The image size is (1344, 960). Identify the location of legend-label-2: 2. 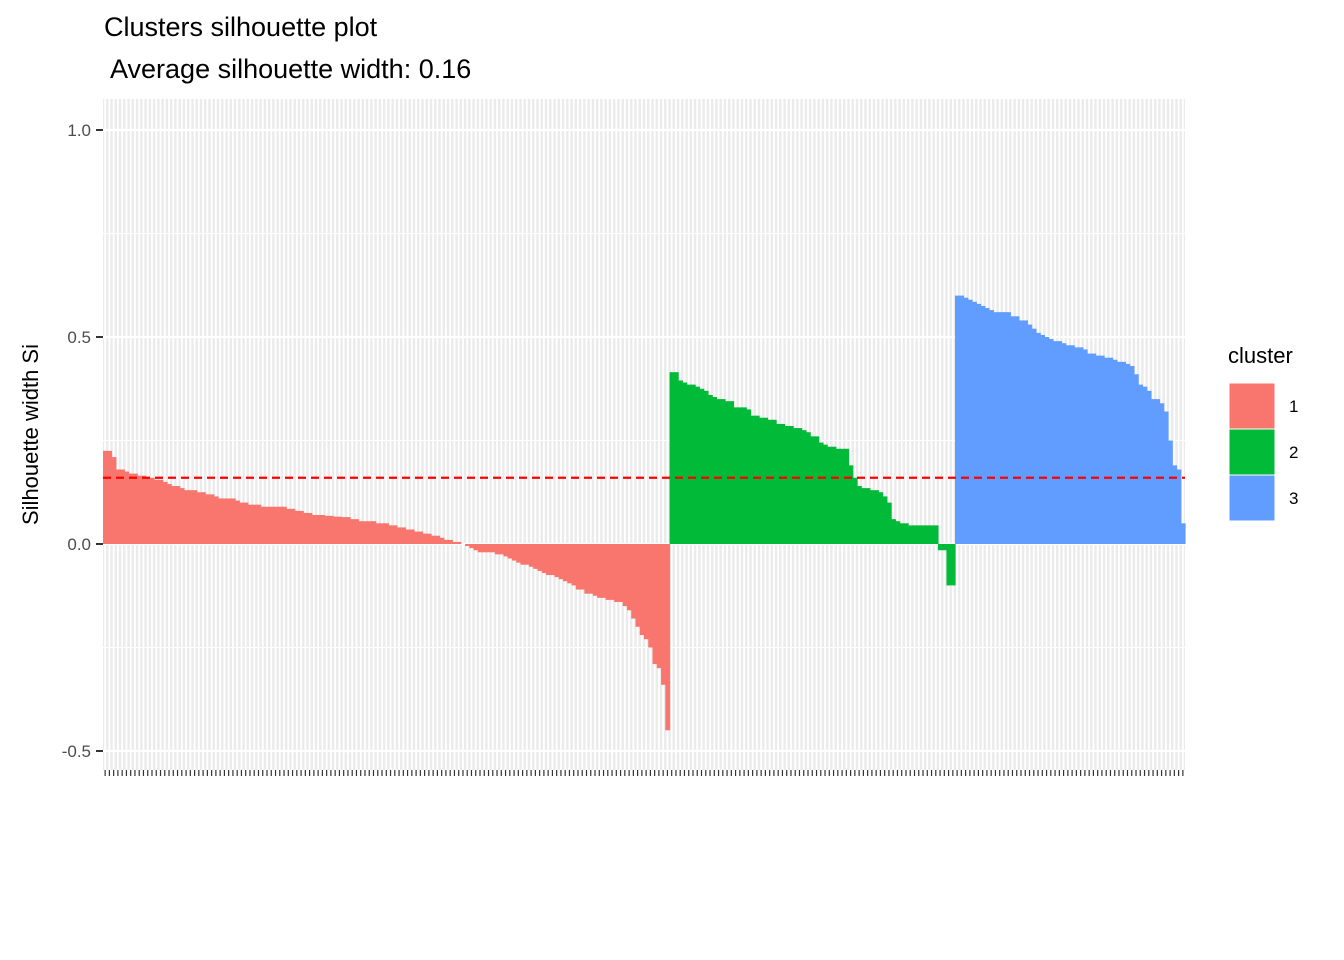
(1293, 452).